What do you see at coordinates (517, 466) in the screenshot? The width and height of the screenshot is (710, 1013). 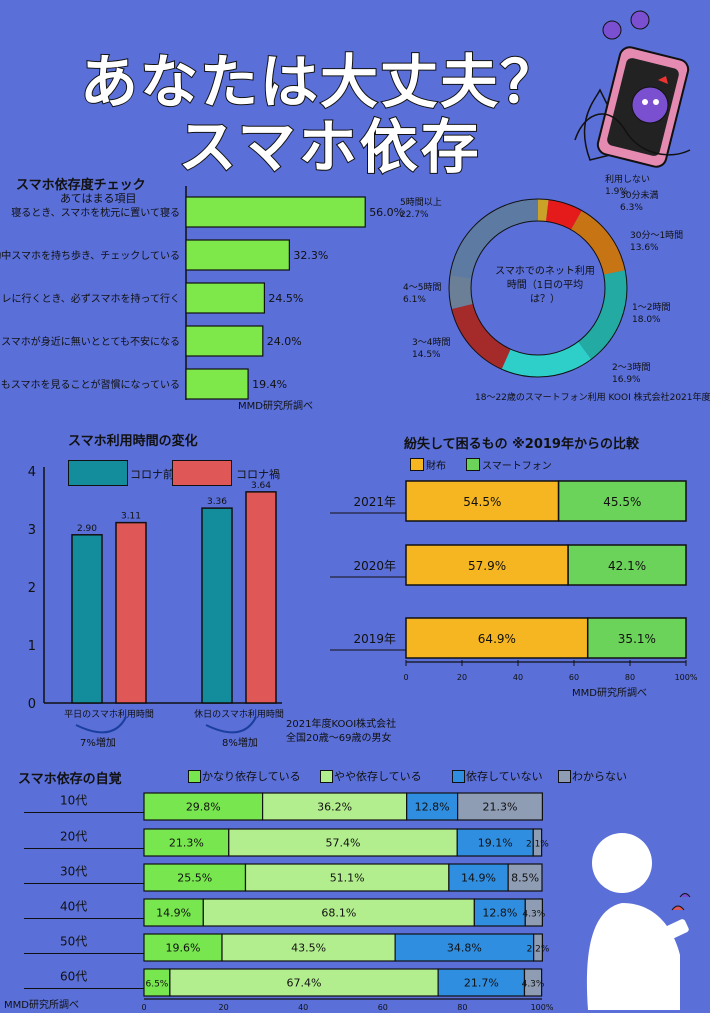 I see `legend-phone-label: スマートフォン` at bounding box center [517, 466].